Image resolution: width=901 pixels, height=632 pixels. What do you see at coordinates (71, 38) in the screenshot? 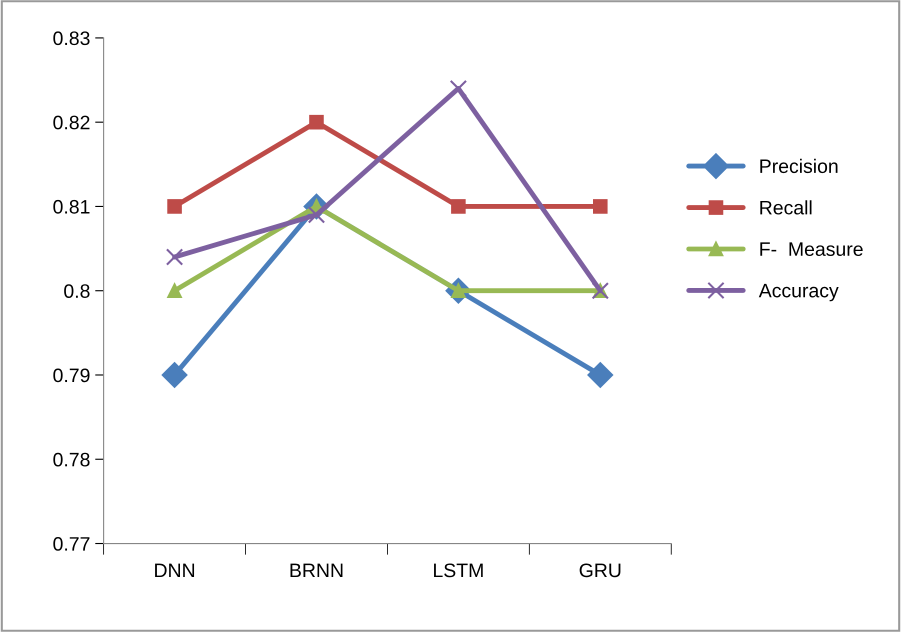
I see `y-tick-label: 0.83` at bounding box center [71, 38].